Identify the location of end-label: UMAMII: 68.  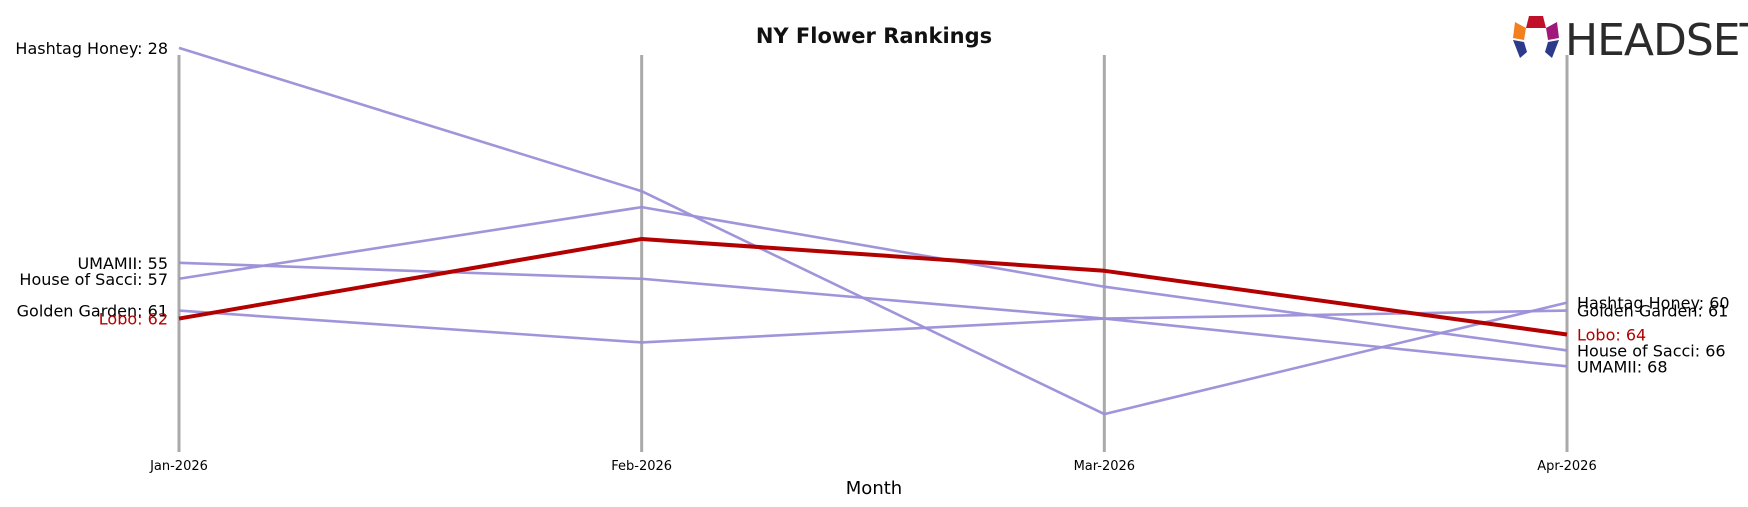
(1622, 366).